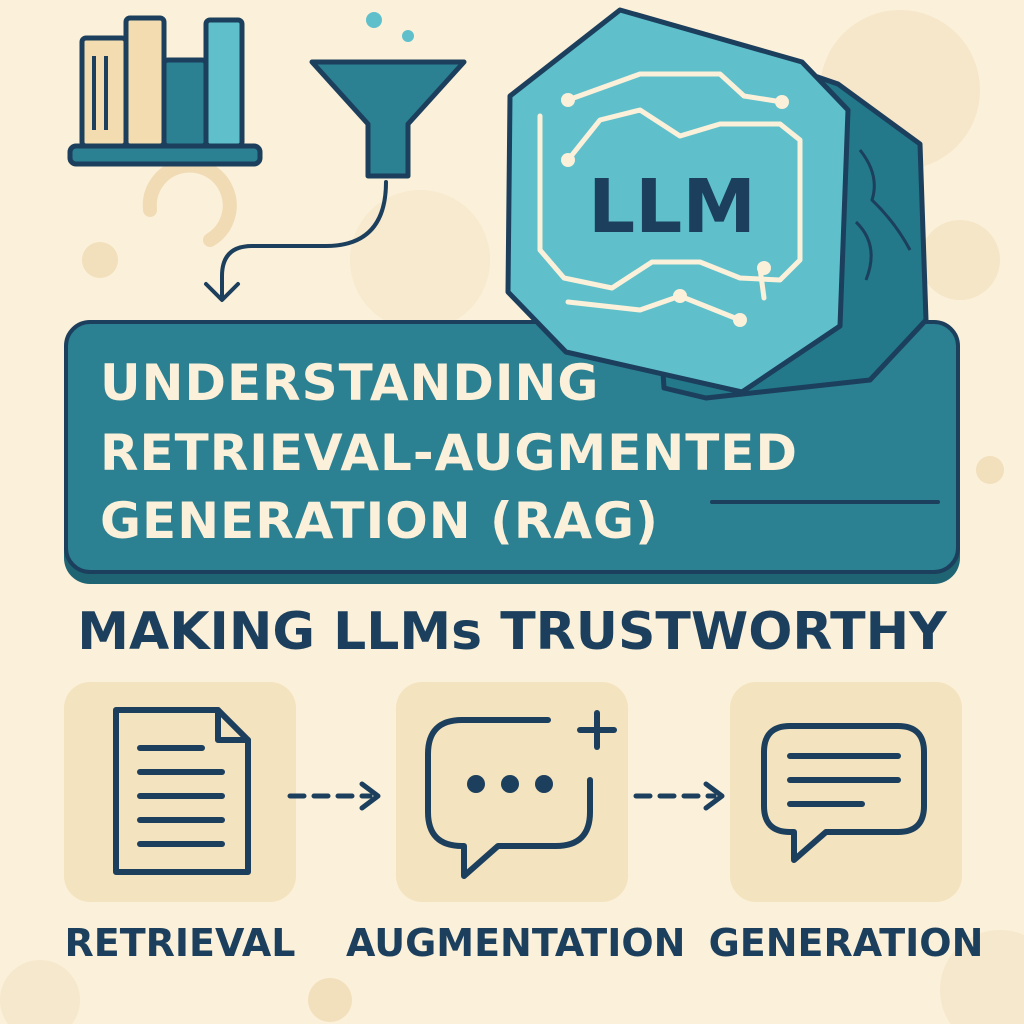 The width and height of the screenshot is (1024, 1024). Describe the element at coordinates (350, 383) in the screenshot. I see `title-line-1: UNDERSTANDING` at that location.